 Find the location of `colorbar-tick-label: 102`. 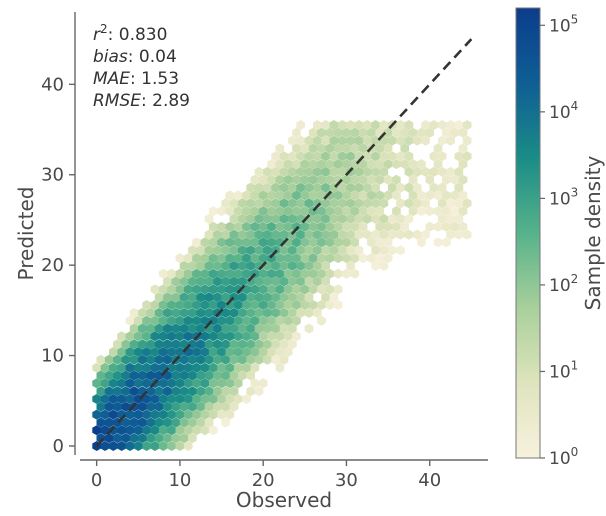

colorbar-tick-label: 102 is located at coordinates (563, 284).